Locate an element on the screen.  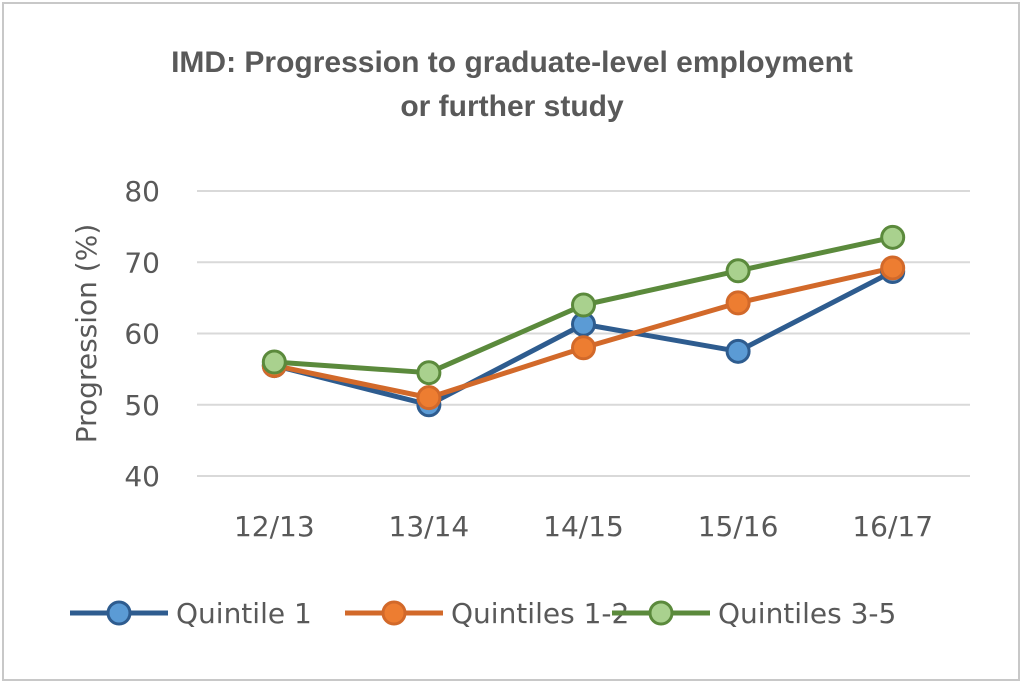
y-tick-label: 50 is located at coordinates (142, 405).